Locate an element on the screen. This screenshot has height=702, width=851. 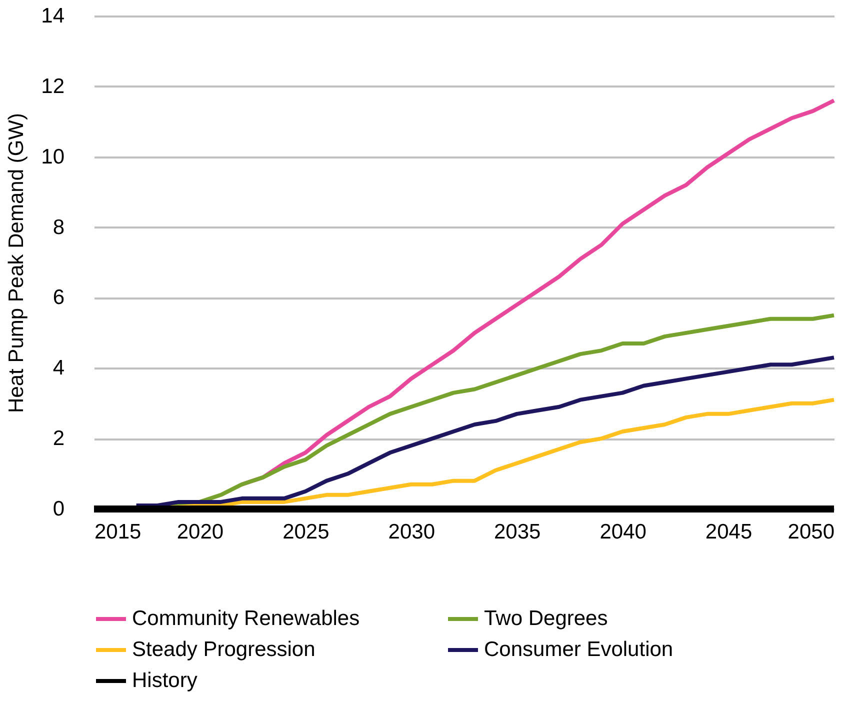
x-tick-label: 2025 is located at coordinates (306, 532).